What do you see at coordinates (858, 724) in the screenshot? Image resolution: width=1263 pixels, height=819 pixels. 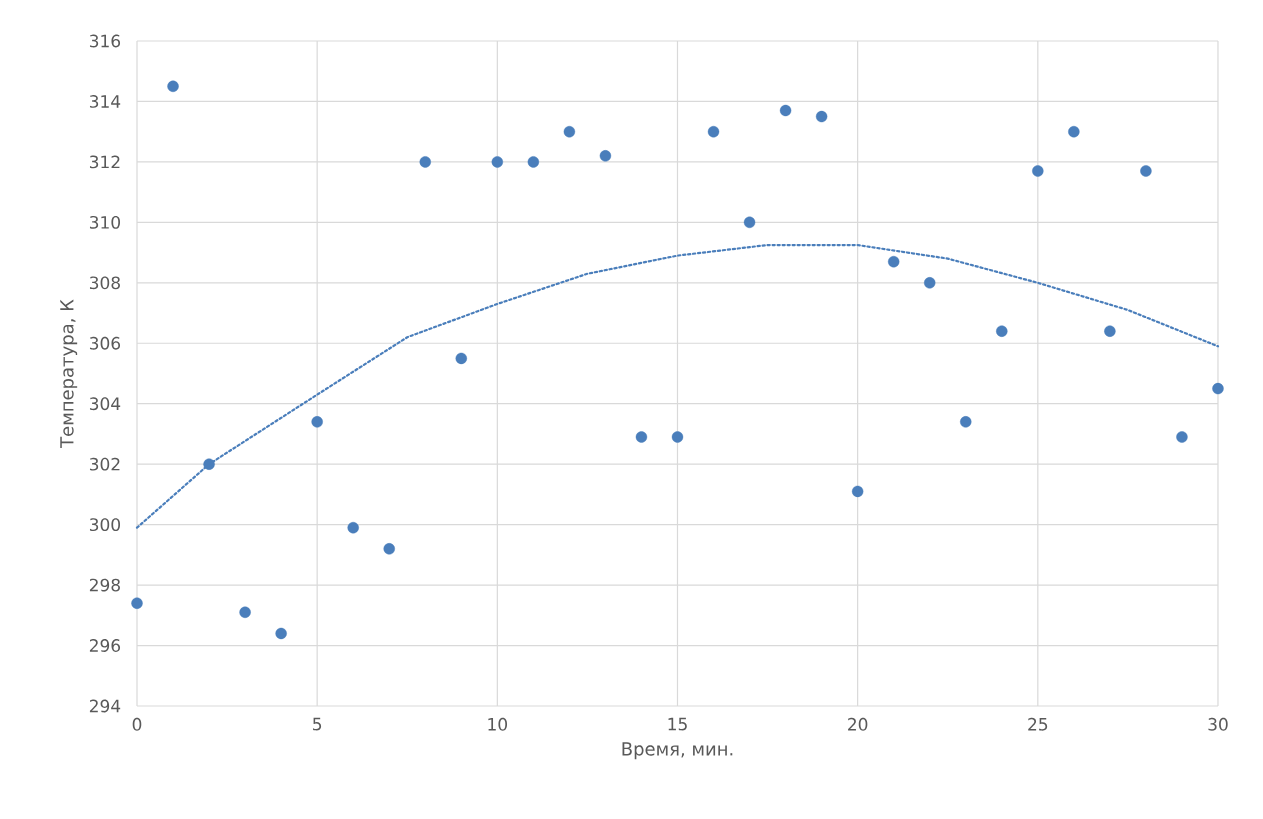 I see `x-tick-label: 20` at bounding box center [858, 724].